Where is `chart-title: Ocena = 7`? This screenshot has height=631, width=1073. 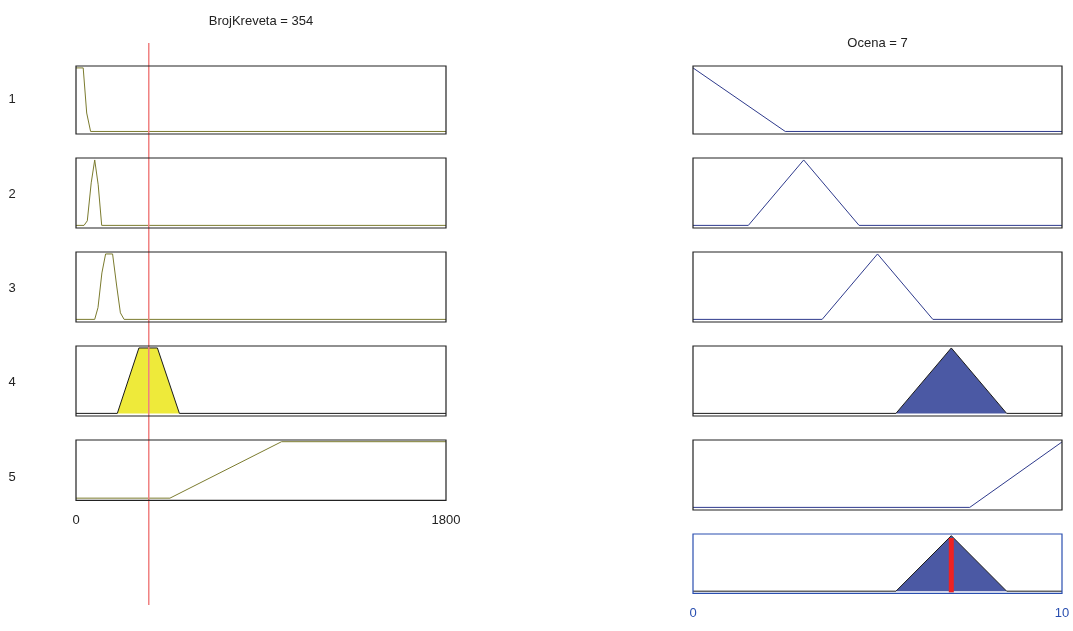 chart-title: Ocena = 7 is located at coordinates (877, 42).